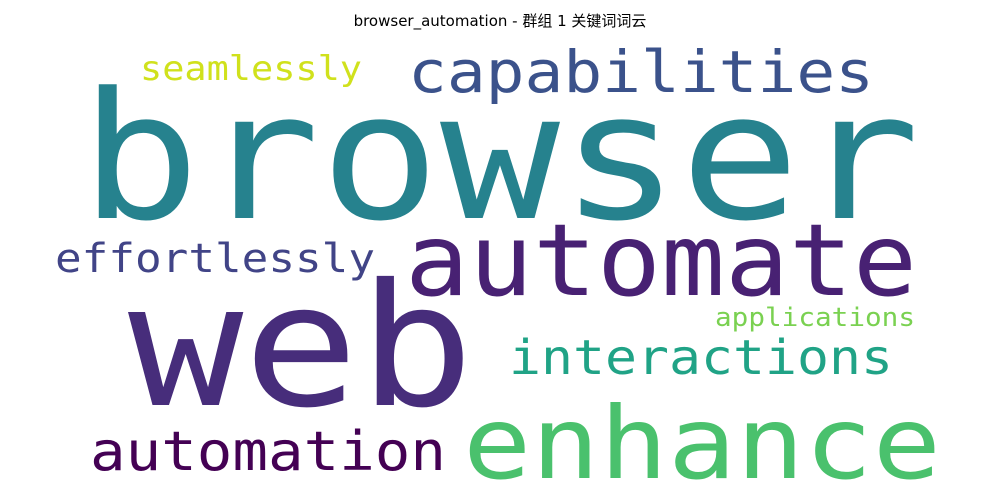  What do you see at coordinates (701, 358) in the screenshot?
I see `word-interactions: interactions` at bounding box center [701, 358].